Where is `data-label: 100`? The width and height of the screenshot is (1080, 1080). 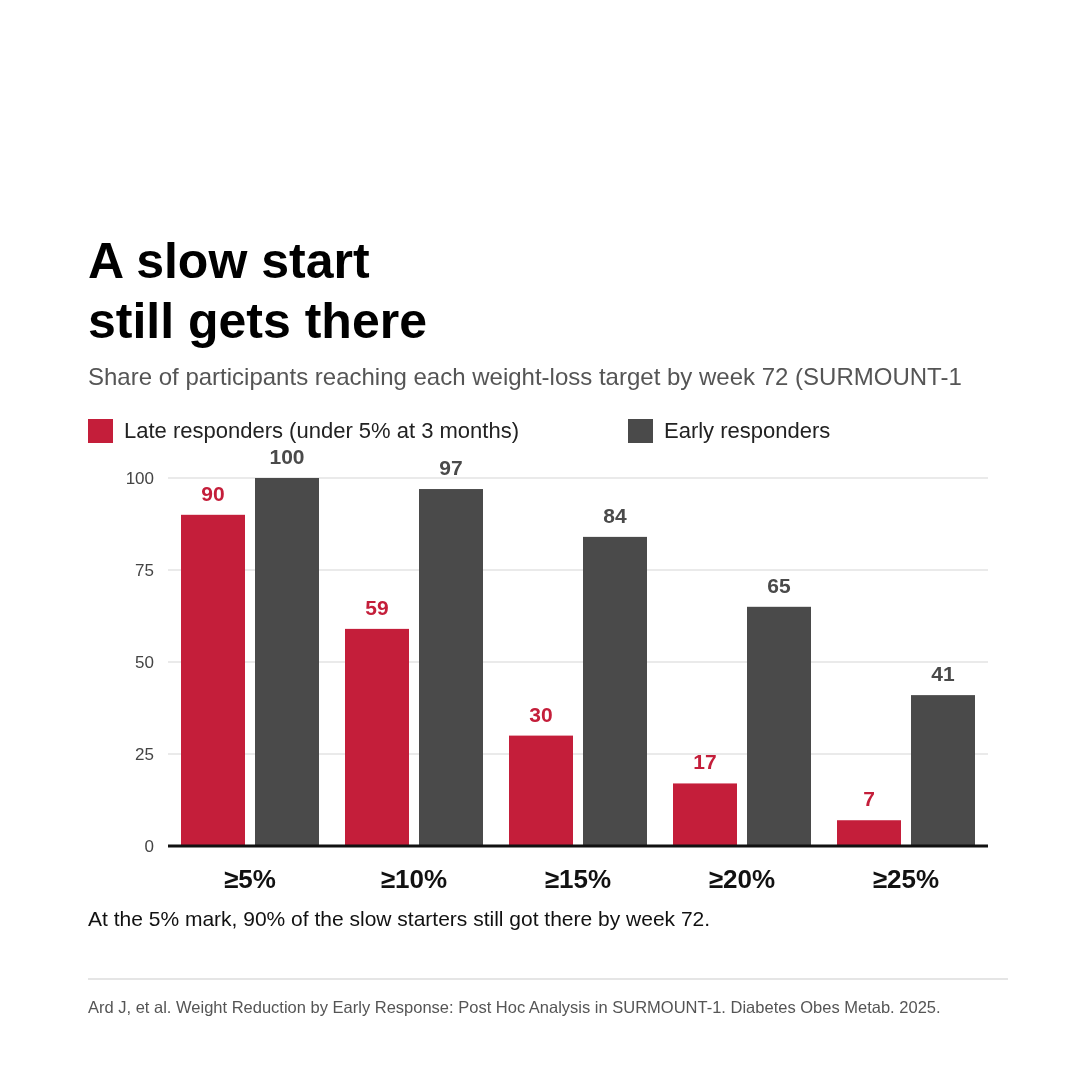
data-label: 100 is located at coordinates (287, 456).